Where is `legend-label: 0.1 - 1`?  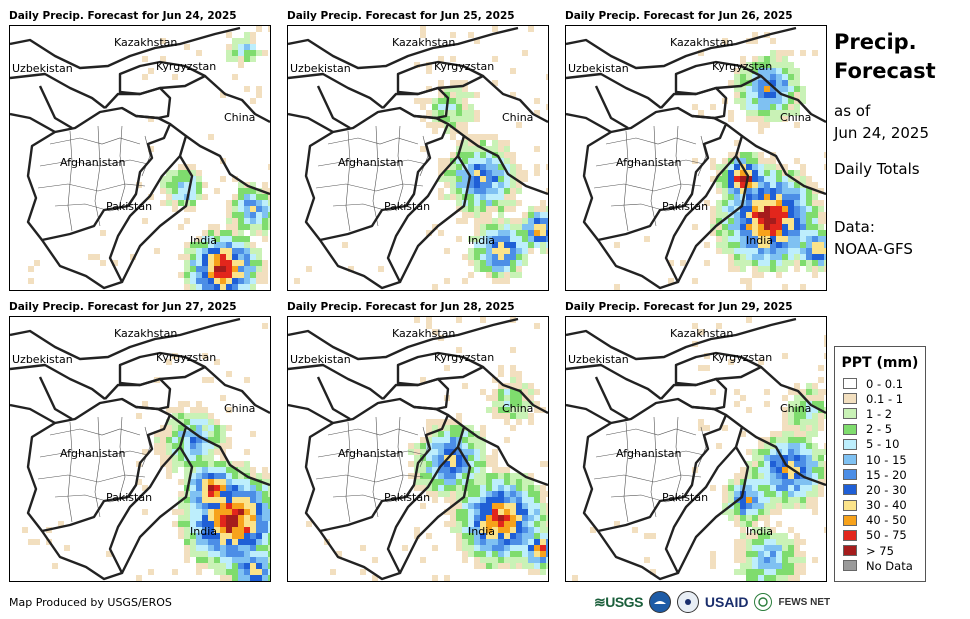
legend-label: 0.1 - 1 is located at coordinates (885, 398).